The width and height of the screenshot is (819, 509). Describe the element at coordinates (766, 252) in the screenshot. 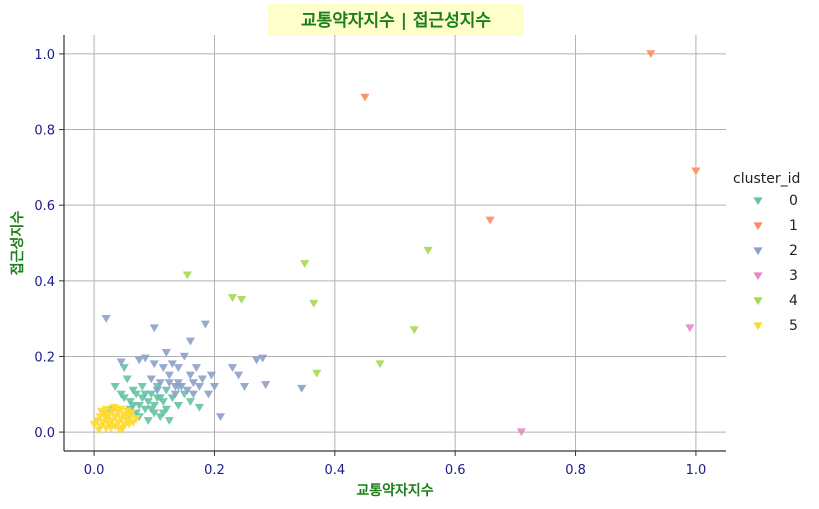

I see `legend: cluster_id 0 1 2 3 4 5` at that location.